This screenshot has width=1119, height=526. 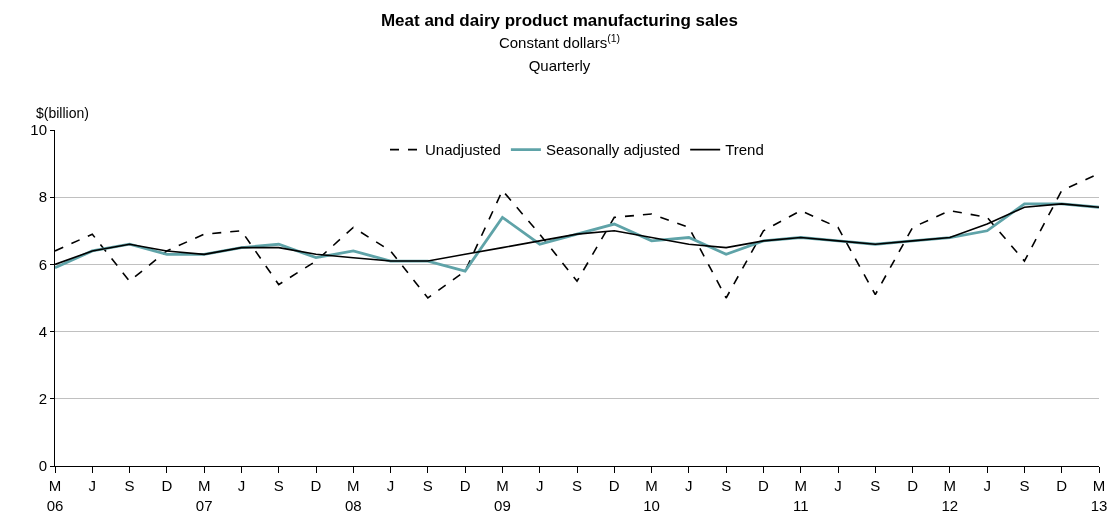 I want to click on y-tick-label: 6, so click(x=42, y=264).